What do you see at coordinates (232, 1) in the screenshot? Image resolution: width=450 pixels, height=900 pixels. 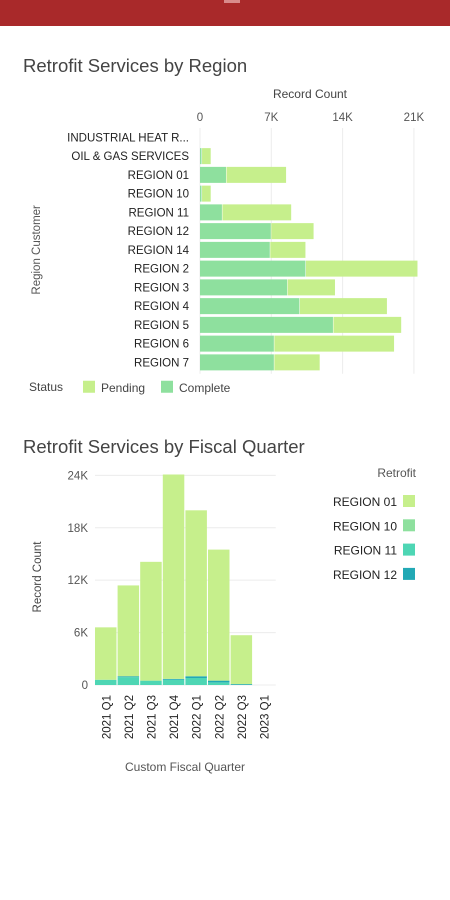 I see `tab-handle` at bounding box center [232, 1].